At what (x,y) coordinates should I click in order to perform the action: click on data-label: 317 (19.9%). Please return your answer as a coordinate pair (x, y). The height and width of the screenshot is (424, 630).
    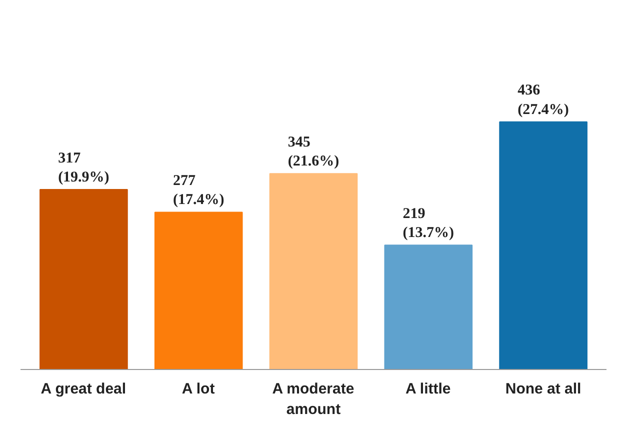
    Looking at the image, I should click on (84, 168).